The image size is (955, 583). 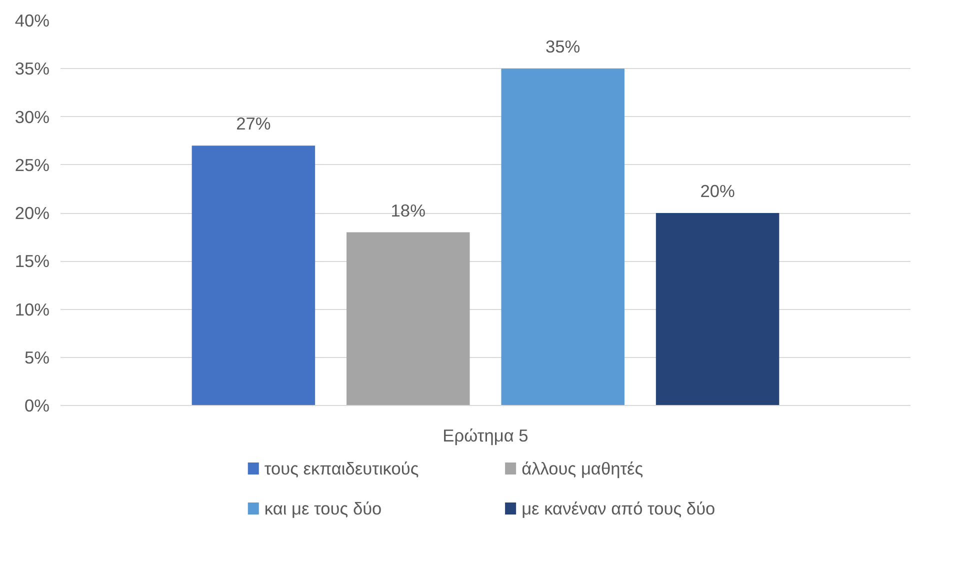 What do you see at coordinates (717, 191) in the screenshot?
I see `data-label: 20%` at bounding box center [717, 191].